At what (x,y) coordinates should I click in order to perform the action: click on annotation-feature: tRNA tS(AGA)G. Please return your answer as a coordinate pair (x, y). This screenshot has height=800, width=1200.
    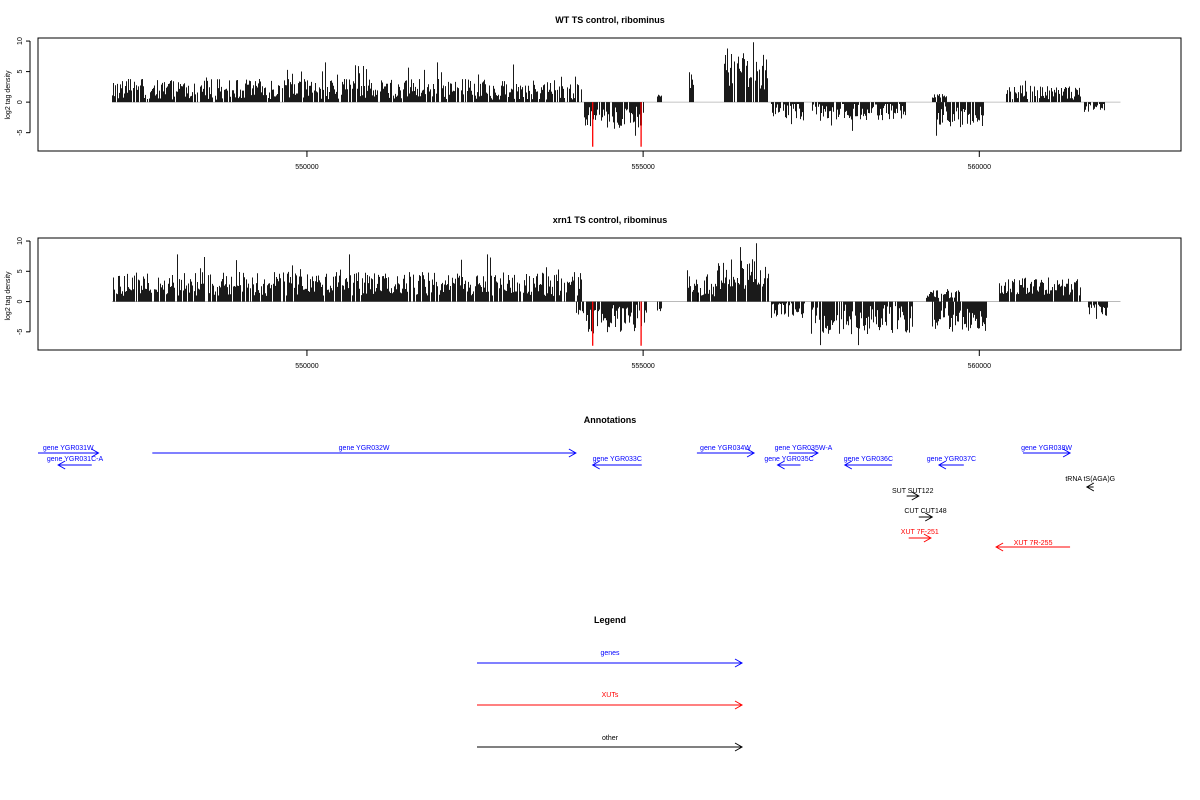
    Looking at the image, I should click on (1090, 484).